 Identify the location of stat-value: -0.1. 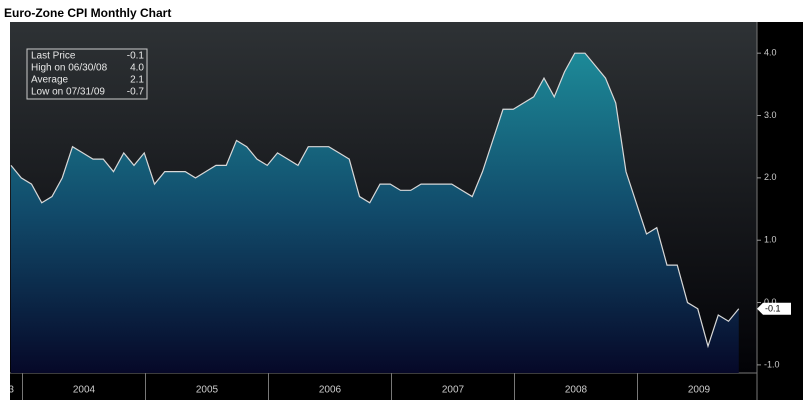
(136, 56).